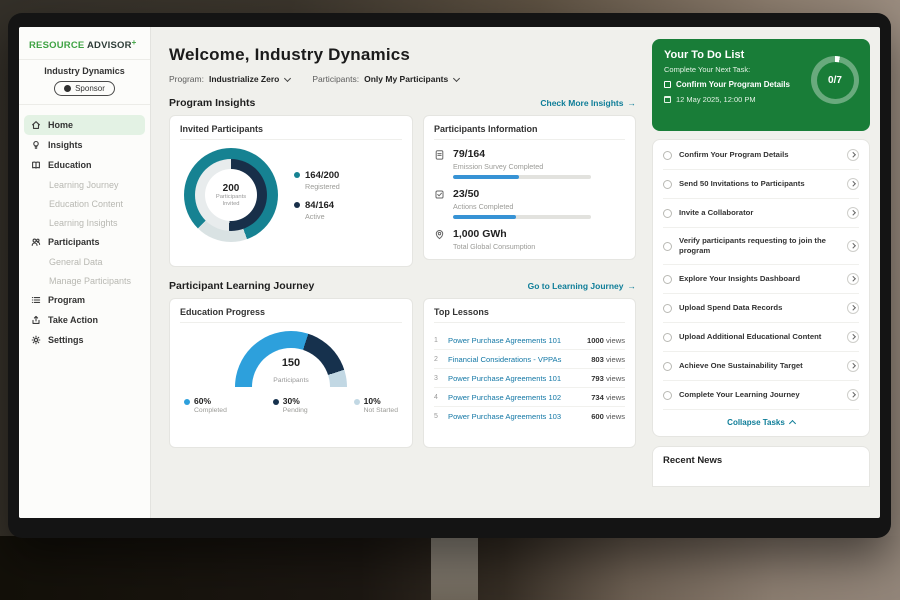 The width and height of the screenshot is (900, 600). What do you see at coordinates (667, 84) in the screenshot?
I see `checkbox-icon` at bounding box center [667, 84].